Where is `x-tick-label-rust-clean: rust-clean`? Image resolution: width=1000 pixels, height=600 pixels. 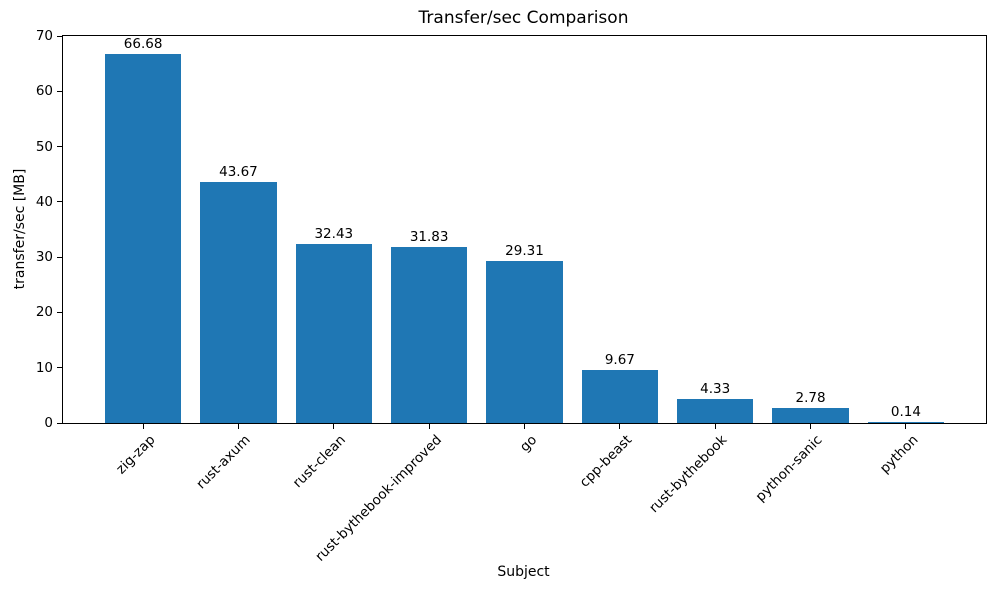 x-tick-label-rust-clean: rust-clean is located at coordinates (319, 462).